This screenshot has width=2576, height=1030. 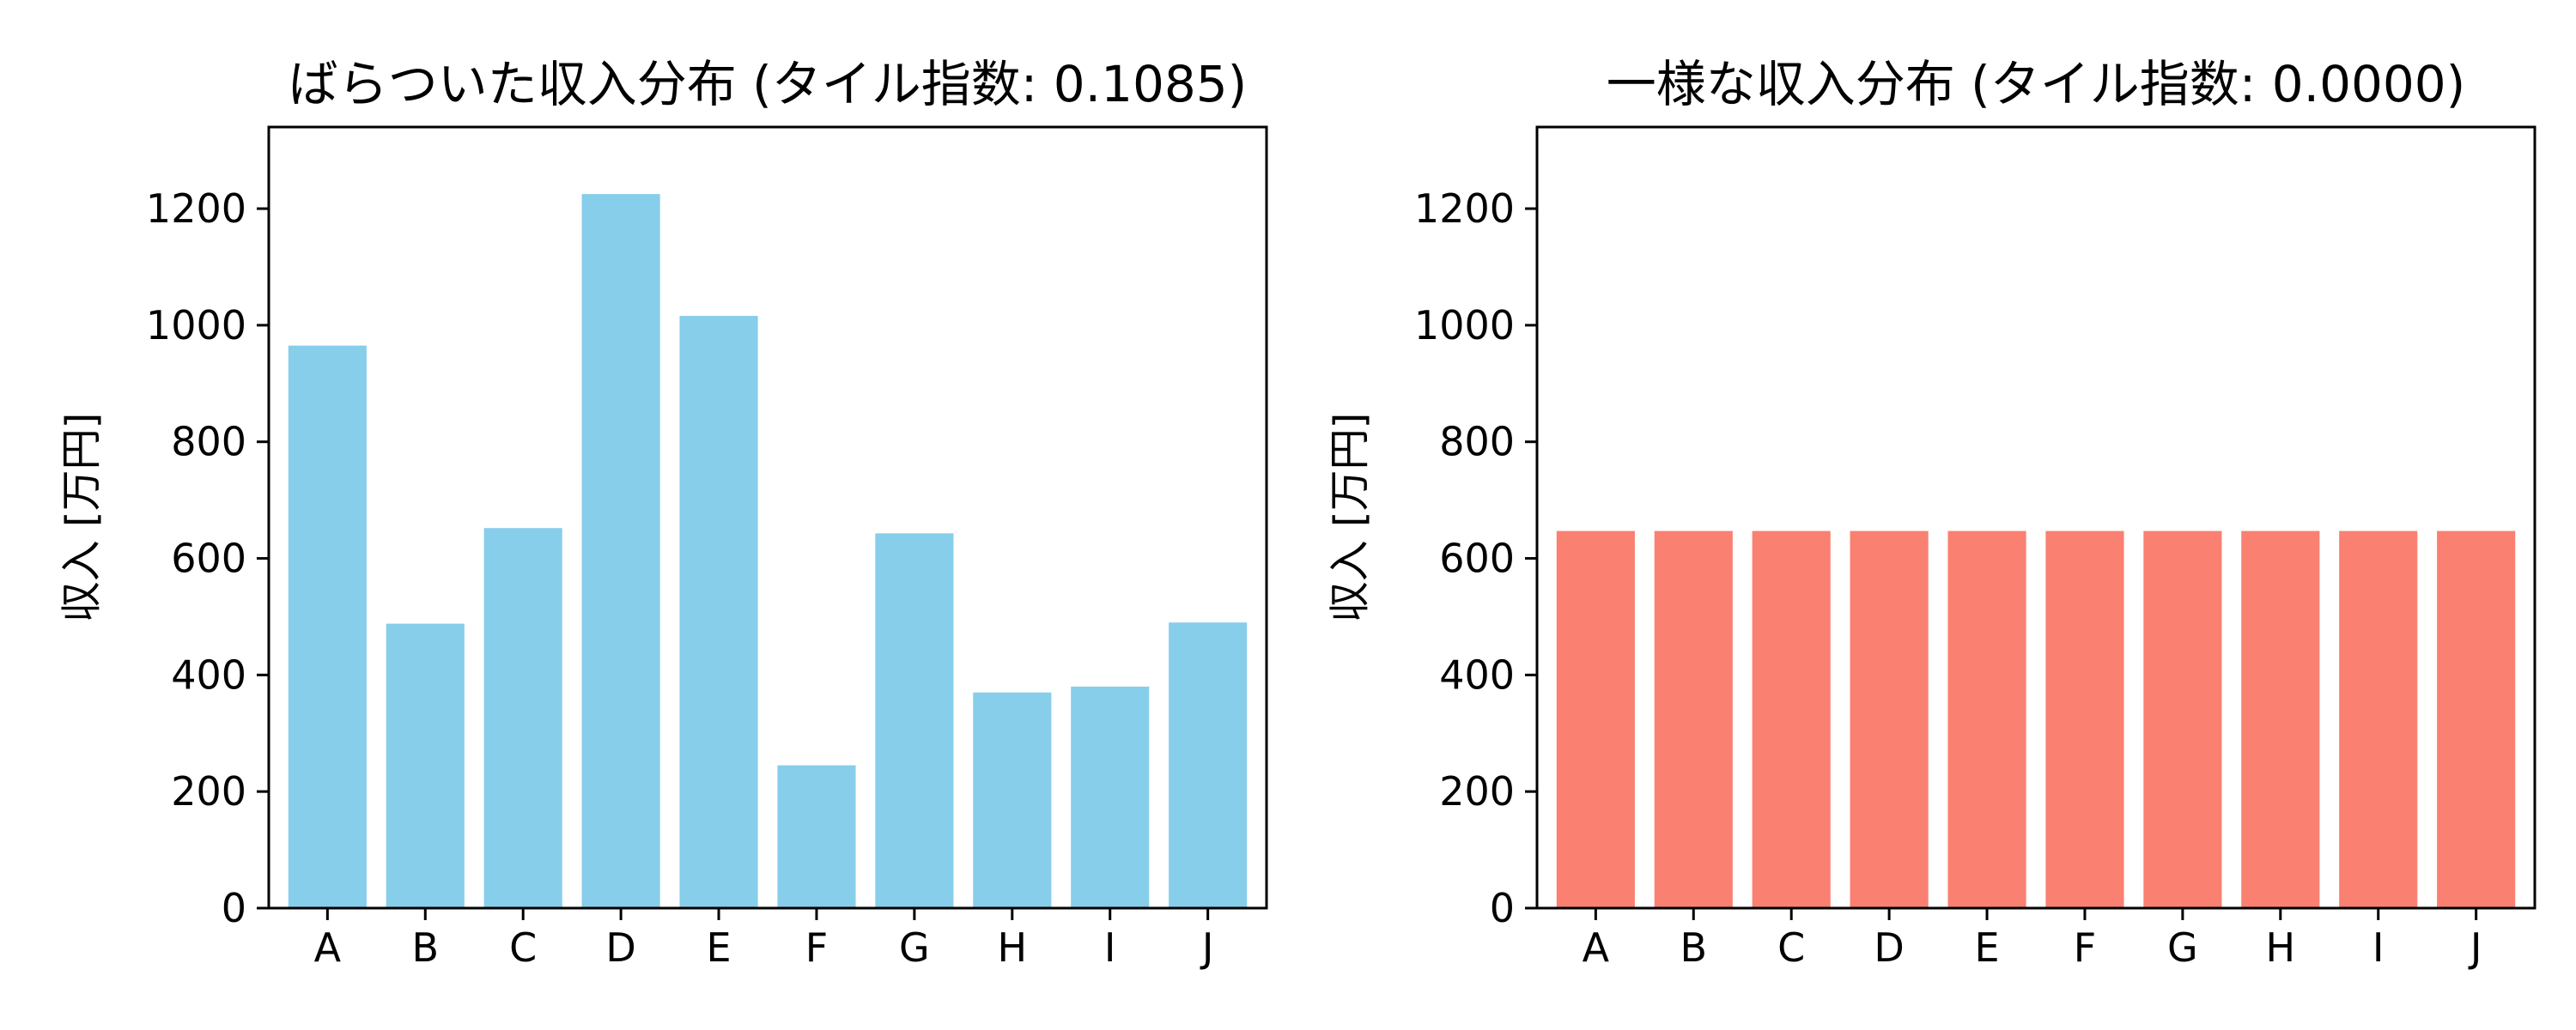 I want to click on bar-group, so click(x=2036, y=719).